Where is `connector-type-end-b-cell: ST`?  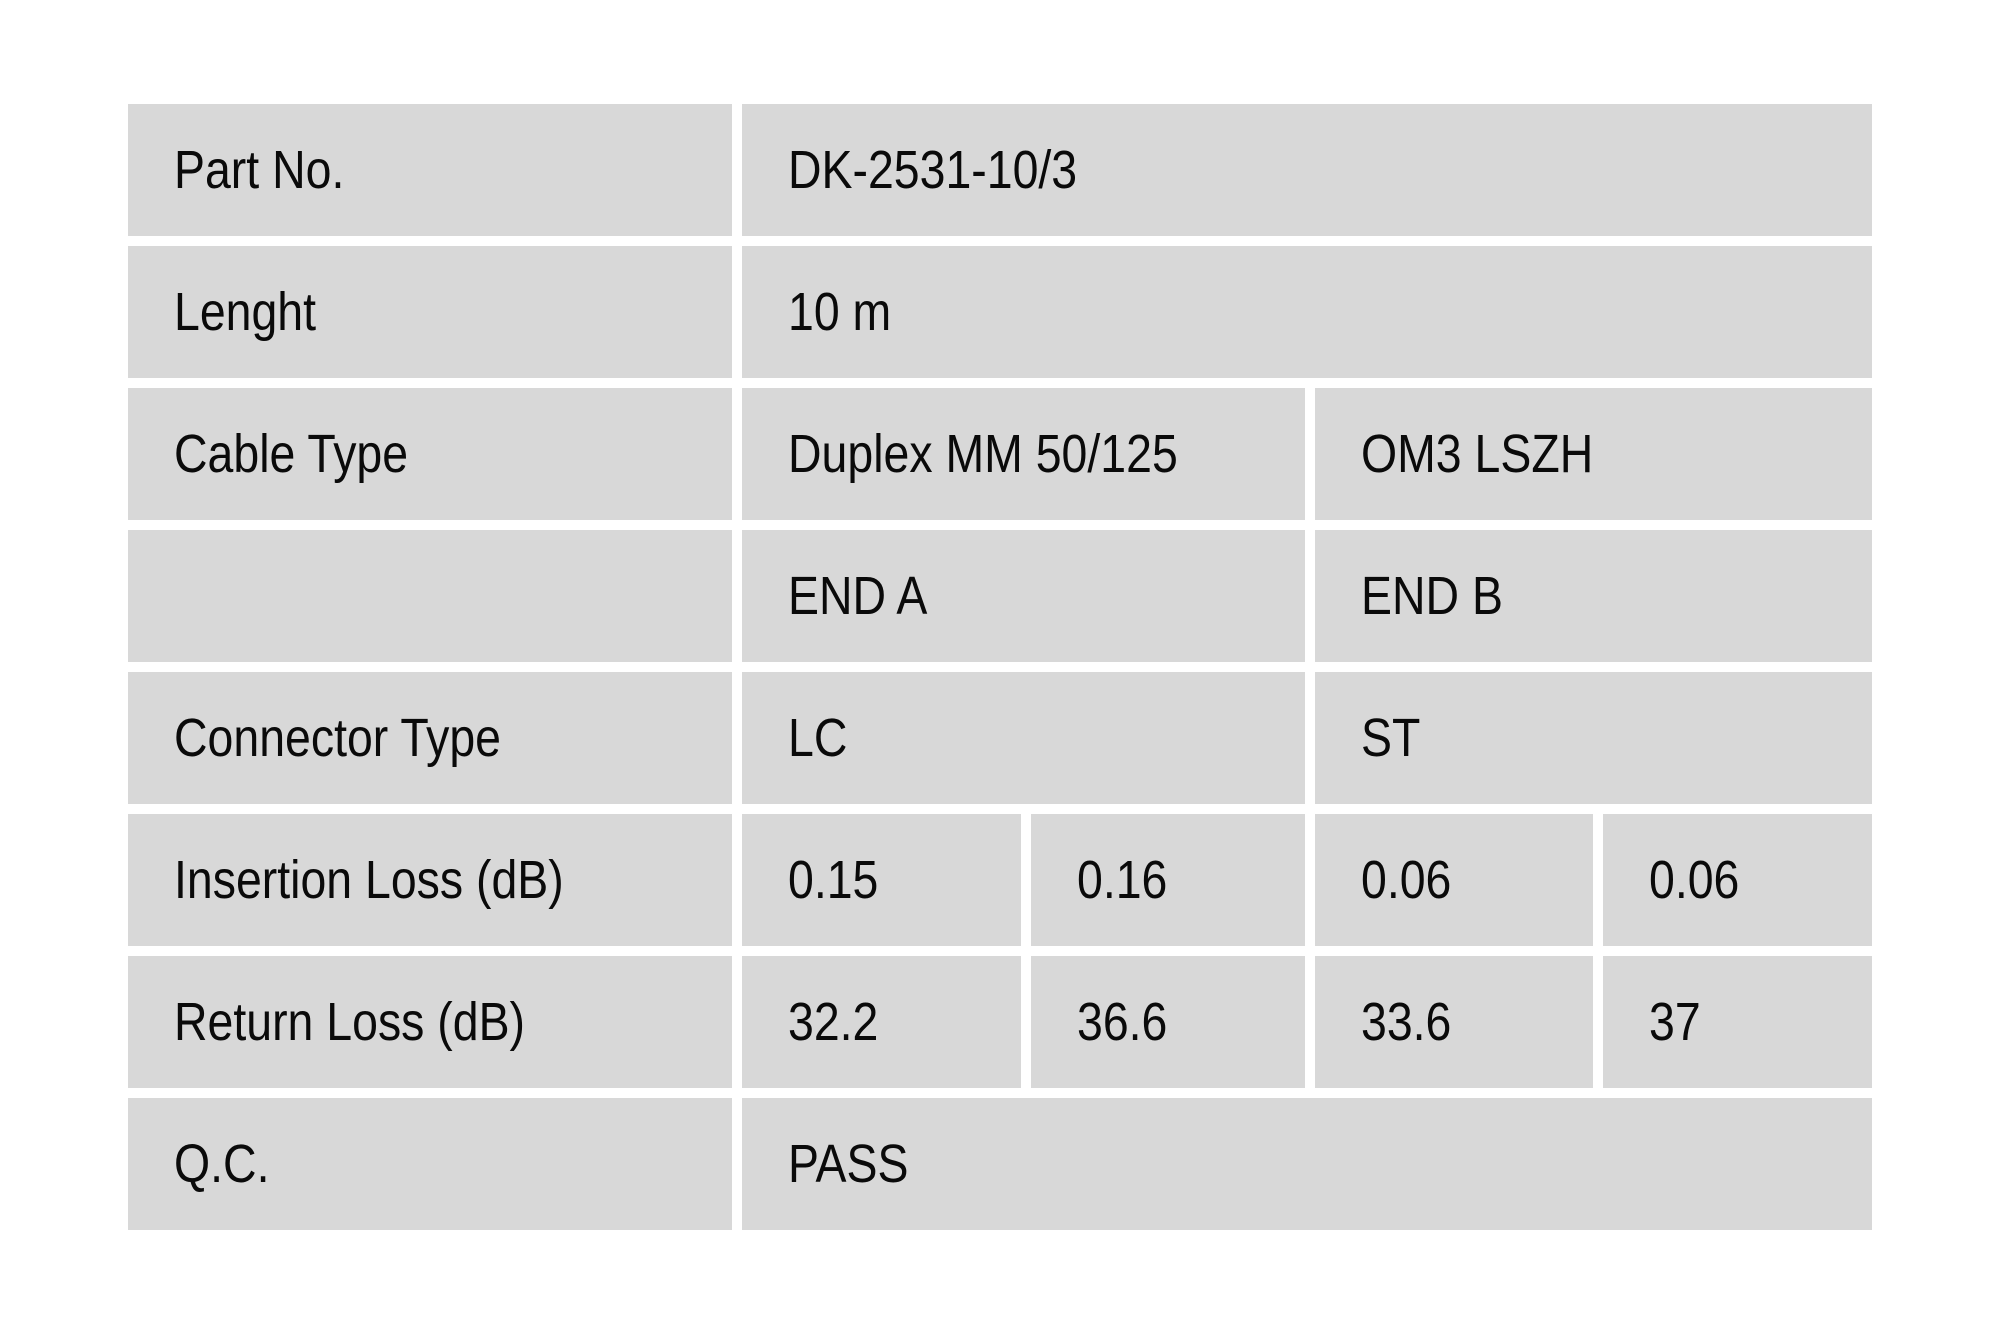
connector-type-end-b-cell: ST is located at coordinates (1593, 738).